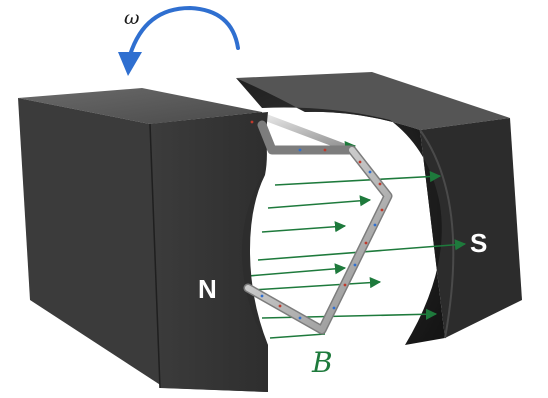  What do you see at coordinates (184, 31) in the screenshot?
I see `curved-arrow-icon` at bounding box center [184, 31].